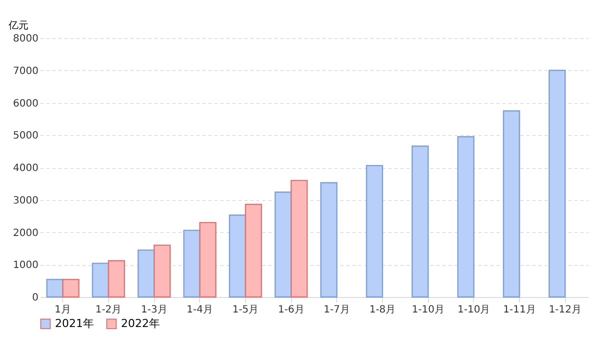 The width and height of the screenshot is (600, 337). I want to click on x-tick-label: 1-3月, so click(154, 310).